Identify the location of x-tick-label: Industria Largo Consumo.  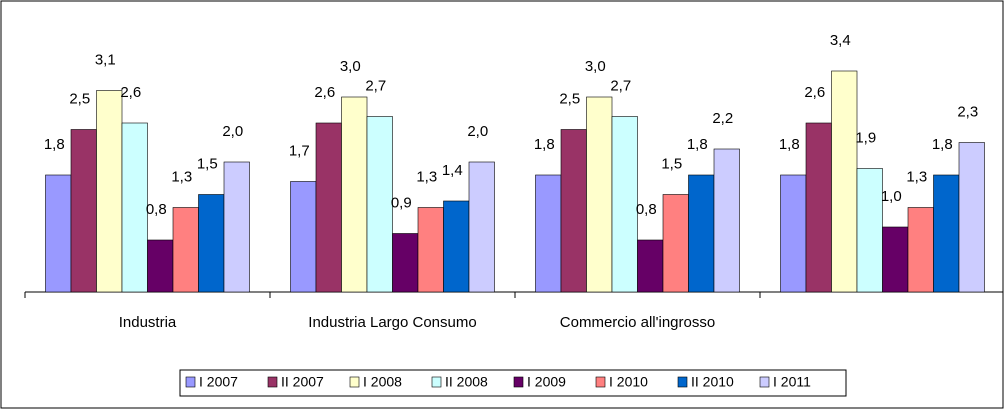
(392, 322).